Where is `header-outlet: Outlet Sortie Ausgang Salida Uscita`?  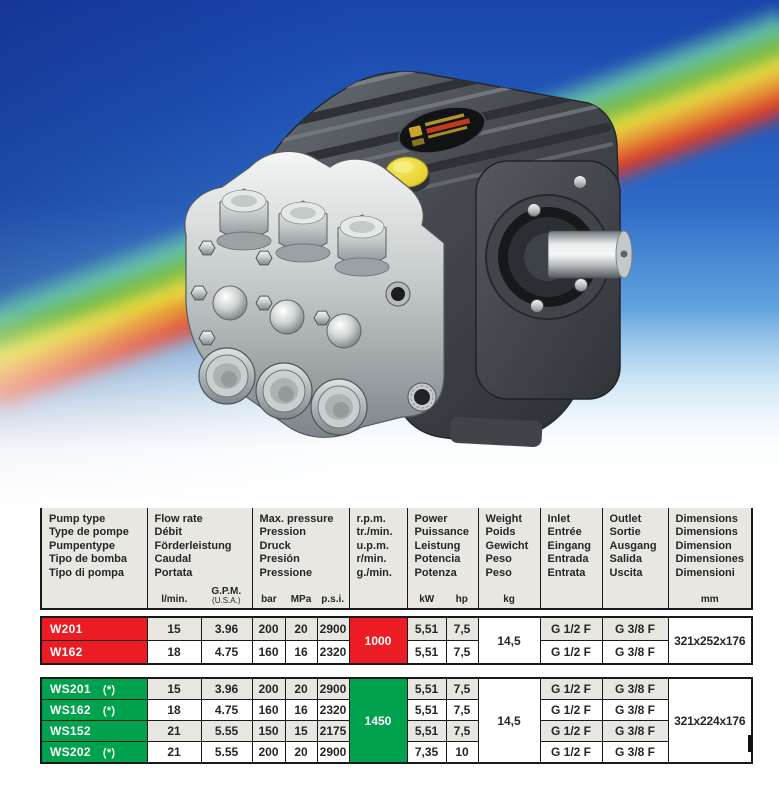
header-outlet: Outlet Sortie Ausgang Salida Uscita is located at coordinates (635, 558).